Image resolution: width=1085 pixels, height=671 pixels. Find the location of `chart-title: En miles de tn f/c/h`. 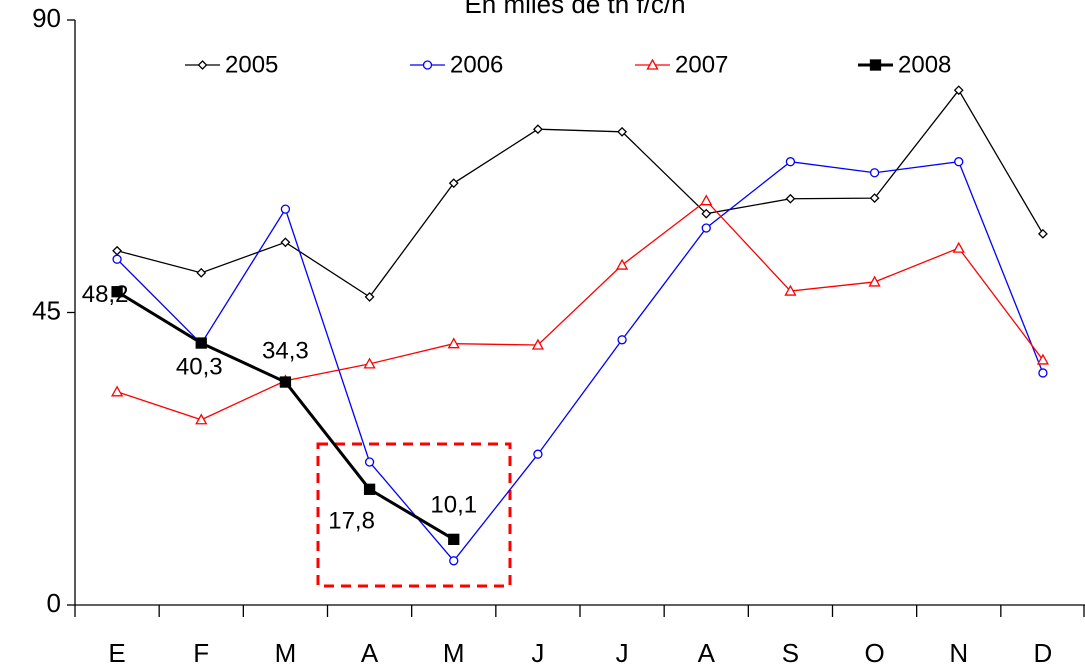

chart-title: En miles de tn f/c/h is located at coordinates (574, 9).